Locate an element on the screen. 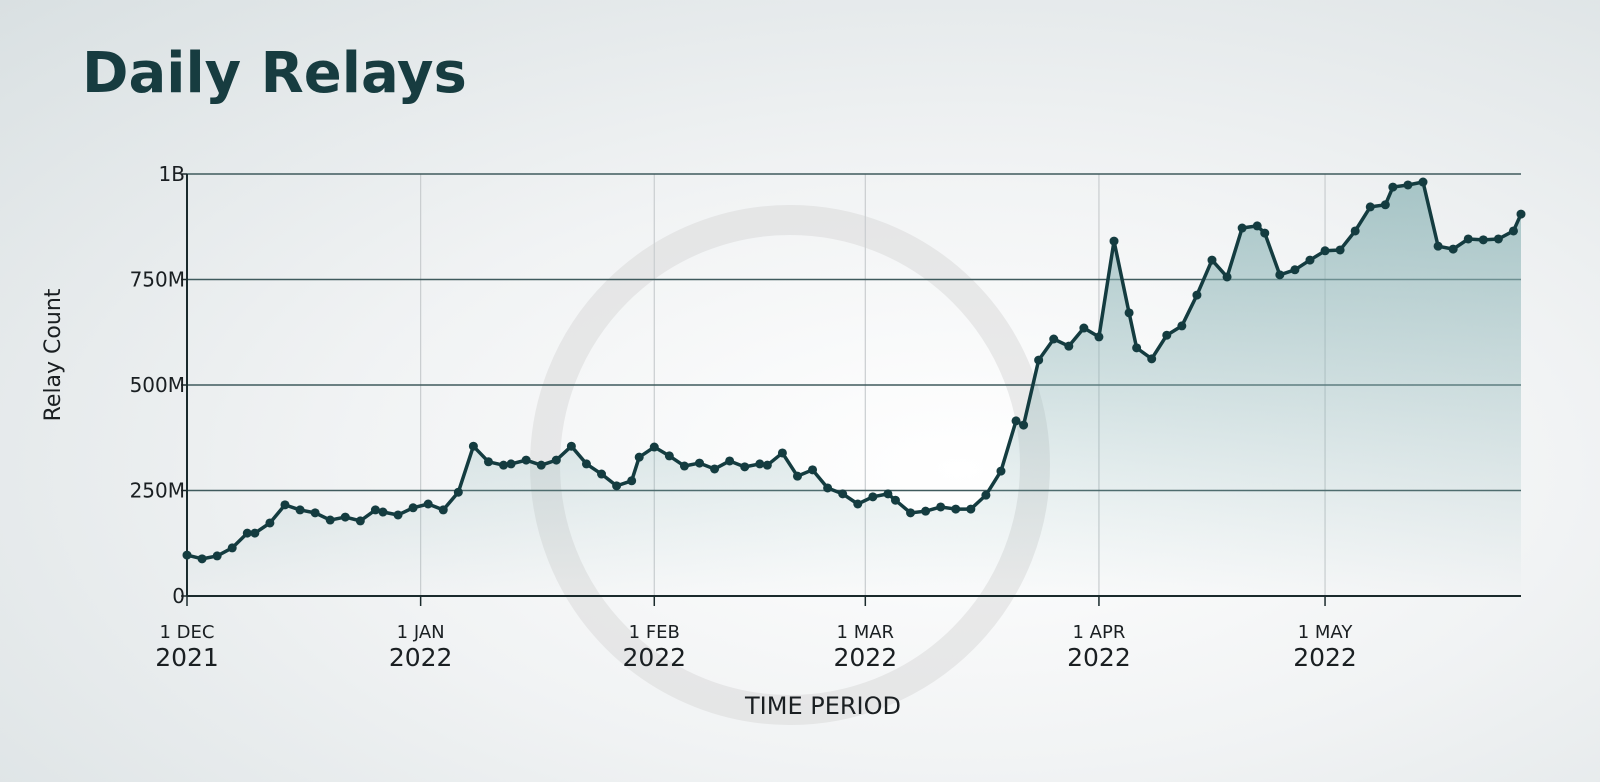  x-tick-label: 1 DEC 2021 is located at coordinates (187, 647).